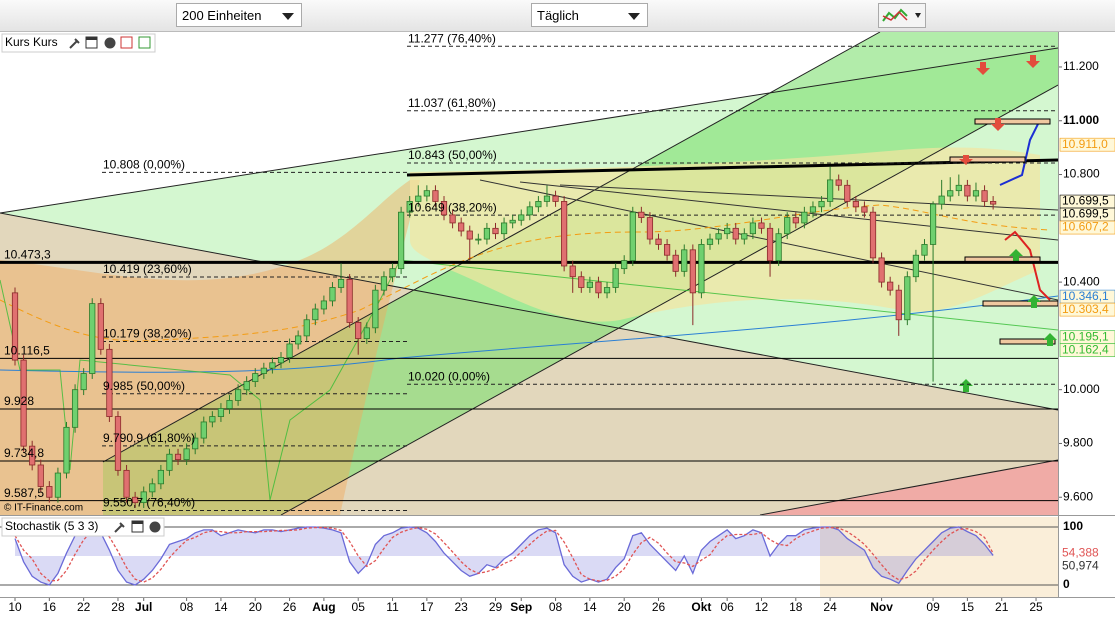  Describe the element at coordinates (796, 607) in the screenshot. I see `x-tick-label: 18` at that location.